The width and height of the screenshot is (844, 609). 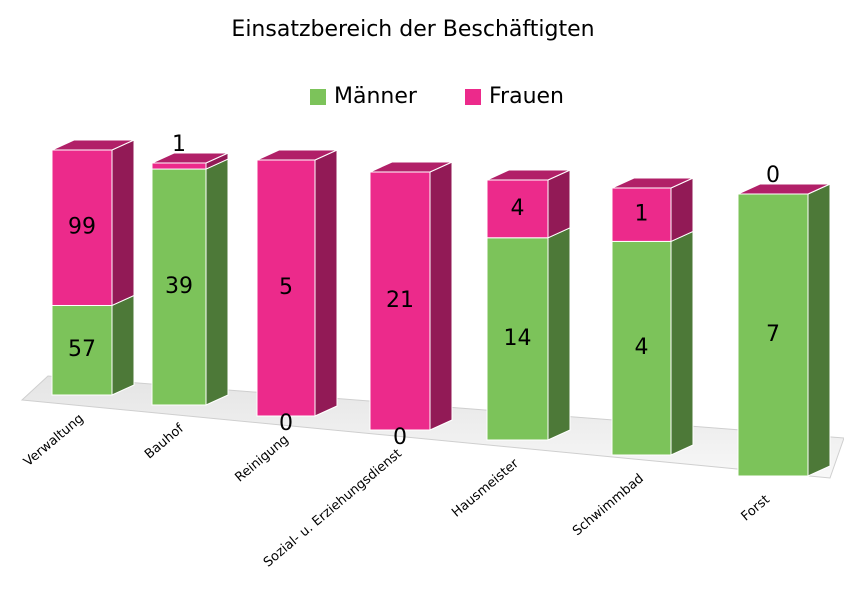 I want to click on data-label: 21, so click(x=400, y=300).